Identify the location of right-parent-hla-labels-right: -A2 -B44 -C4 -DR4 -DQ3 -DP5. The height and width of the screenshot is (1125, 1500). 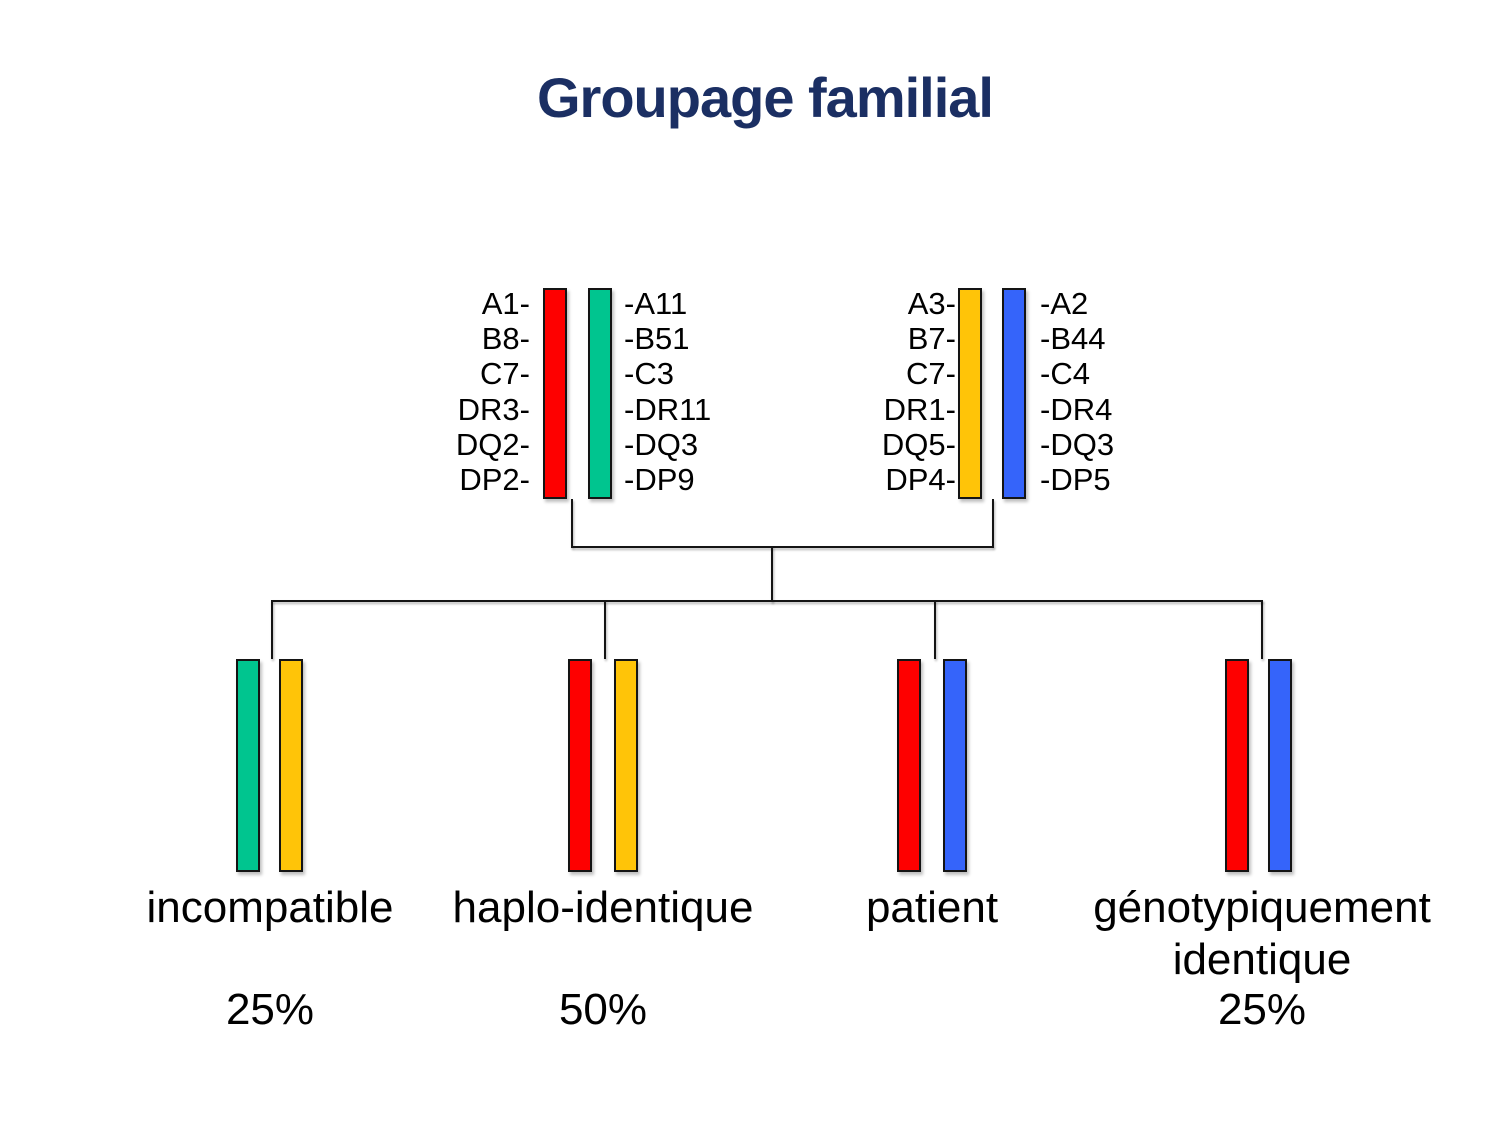
(1140, 391).